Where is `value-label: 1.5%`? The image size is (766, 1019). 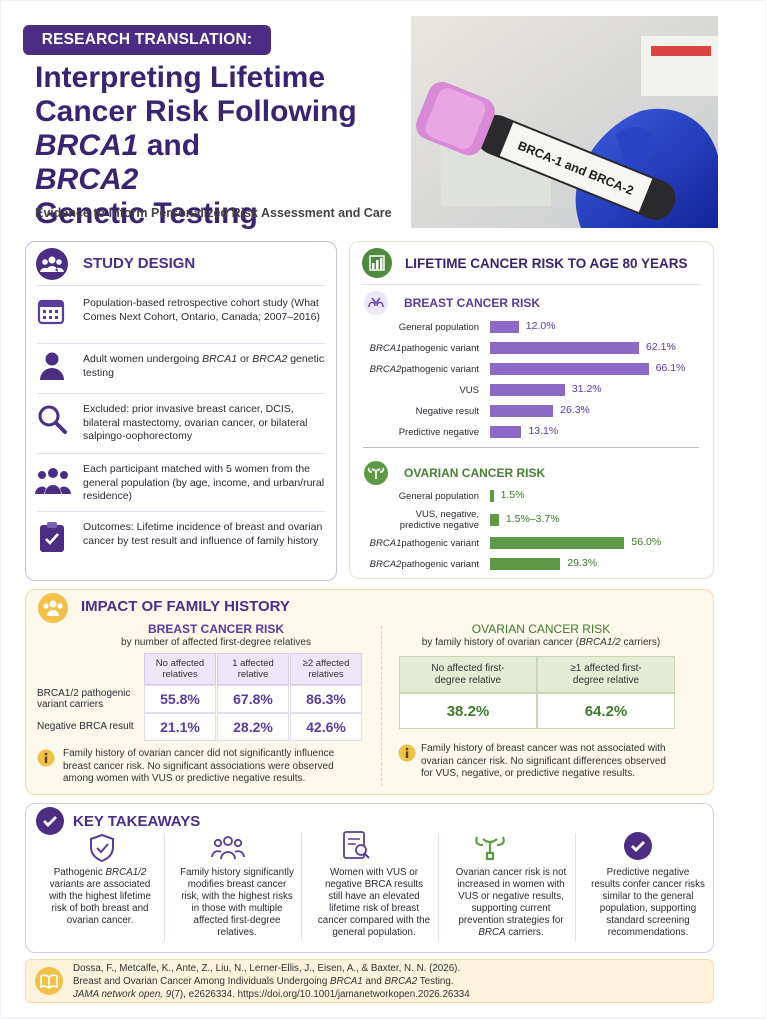 value-label: 1.5% is located at coordinates (512, 495).